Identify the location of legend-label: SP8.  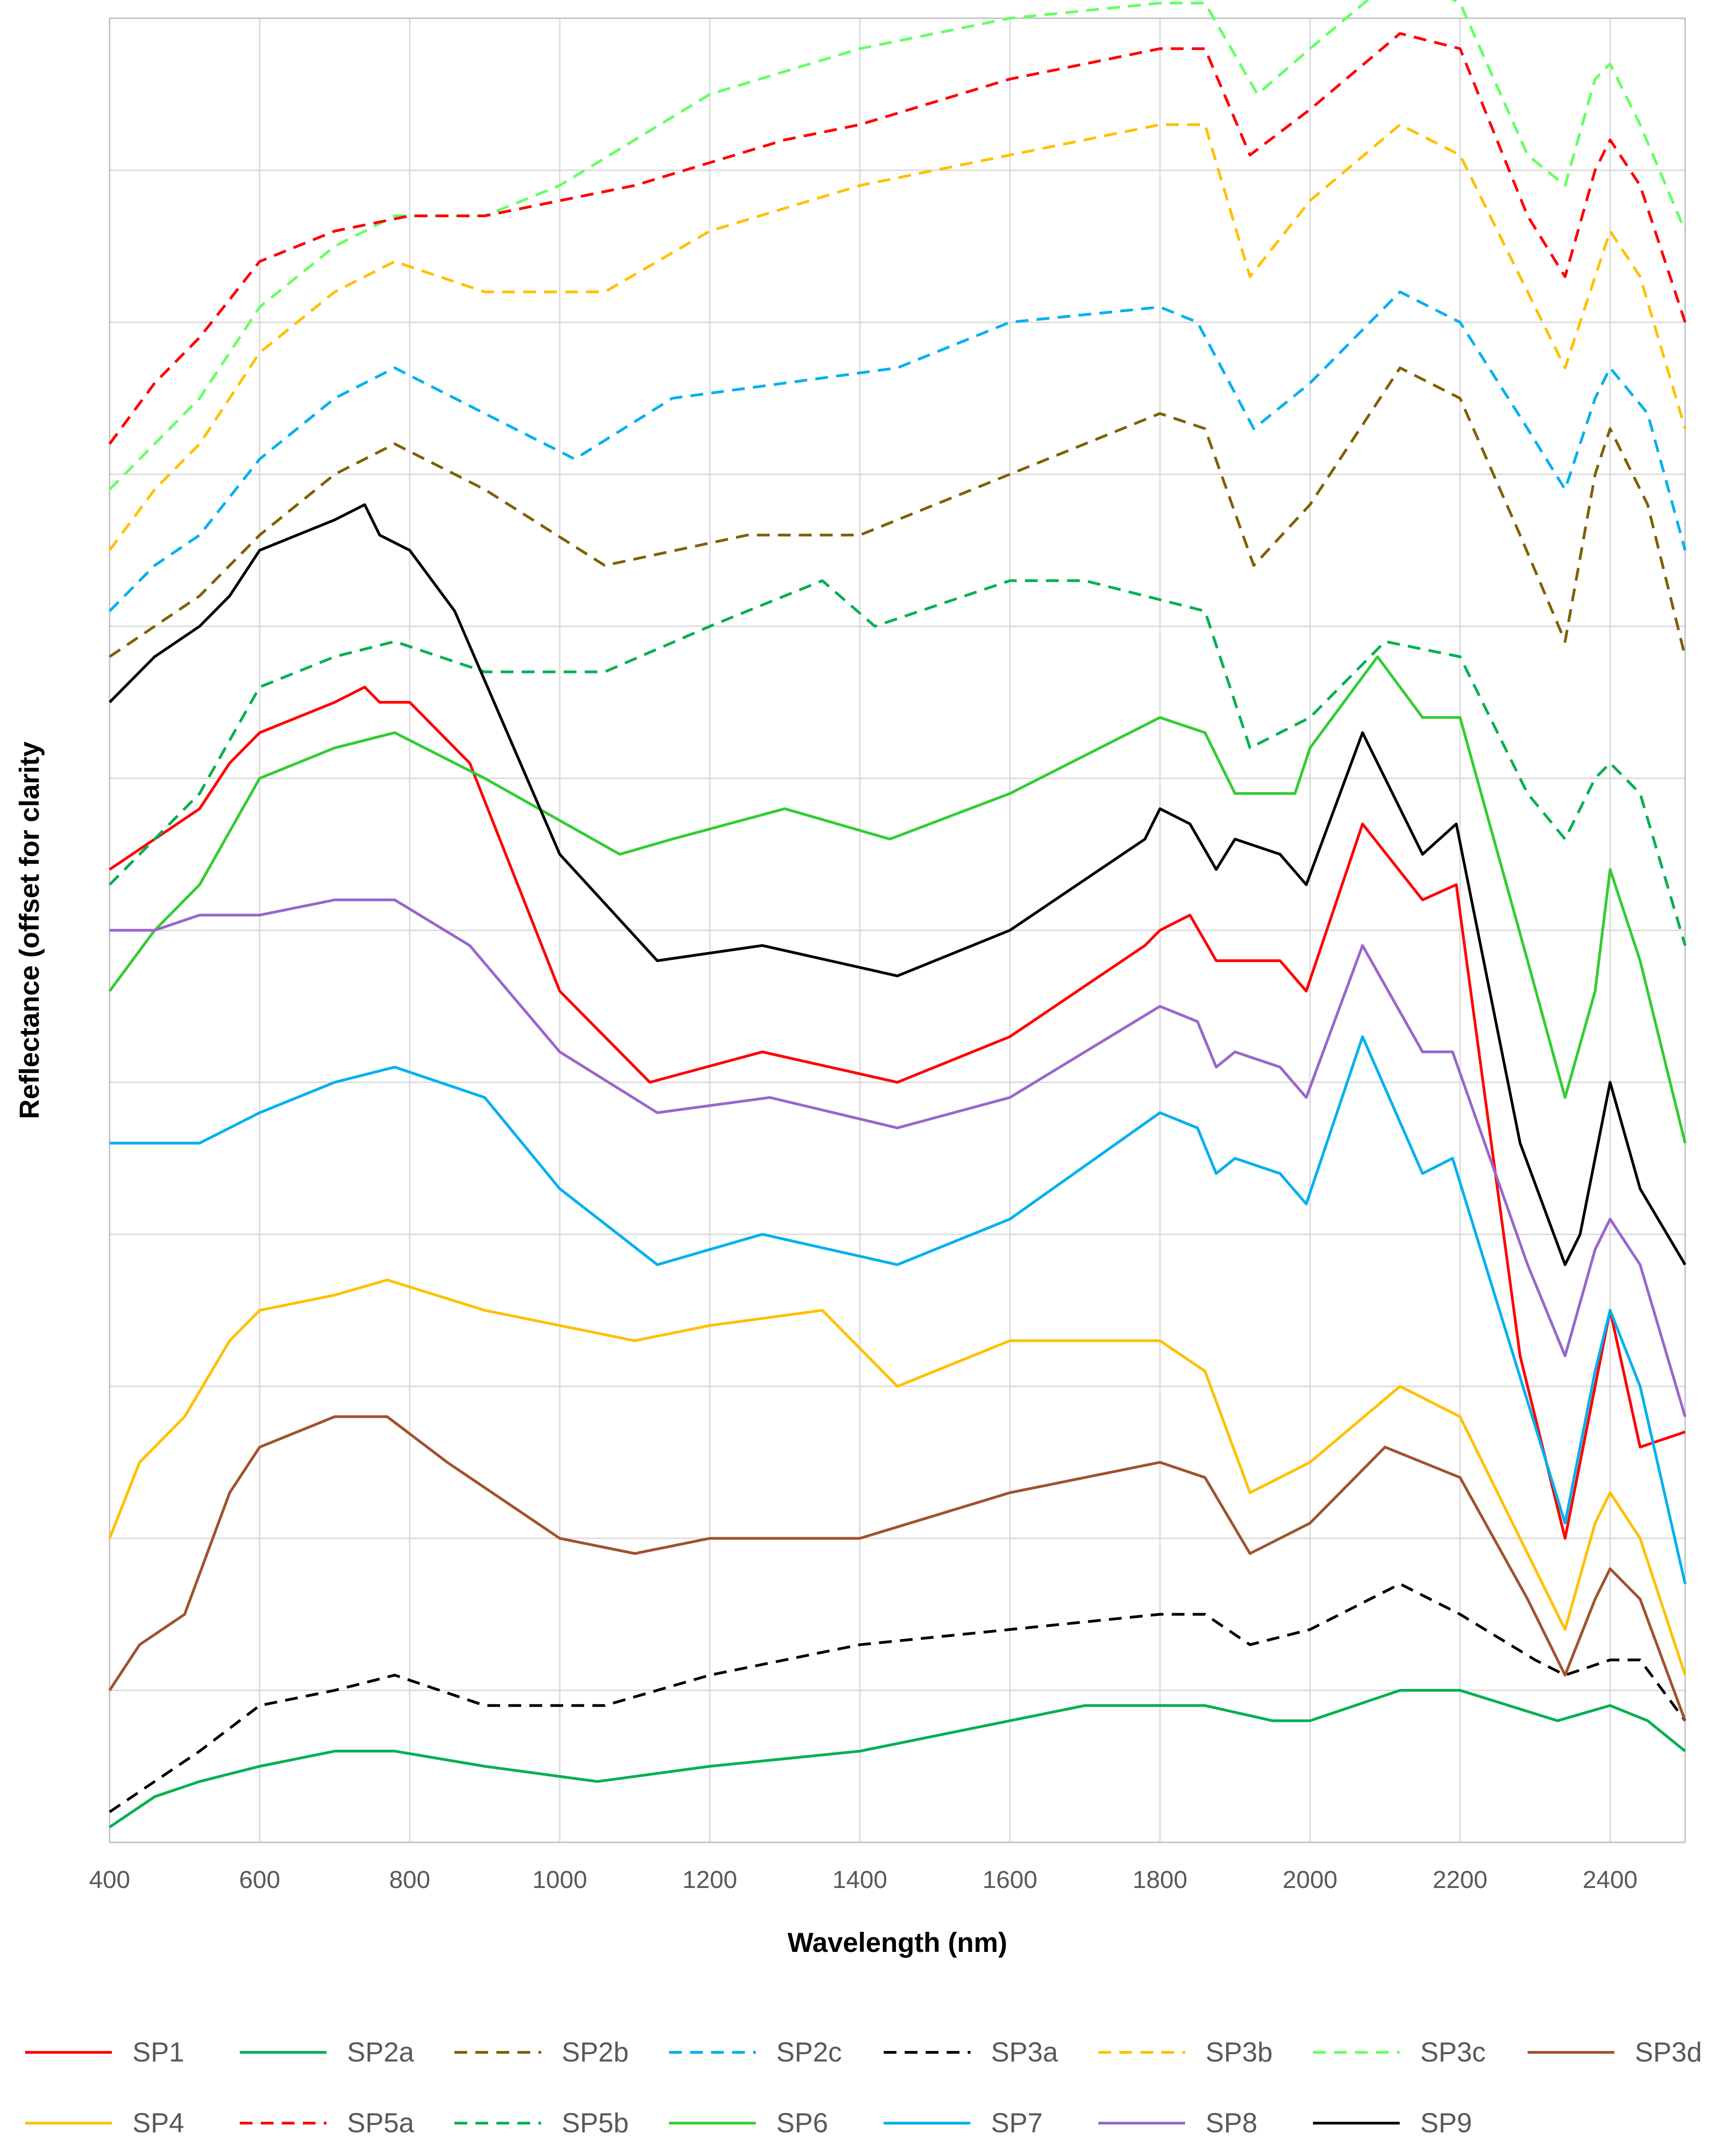
(1231, 2123).